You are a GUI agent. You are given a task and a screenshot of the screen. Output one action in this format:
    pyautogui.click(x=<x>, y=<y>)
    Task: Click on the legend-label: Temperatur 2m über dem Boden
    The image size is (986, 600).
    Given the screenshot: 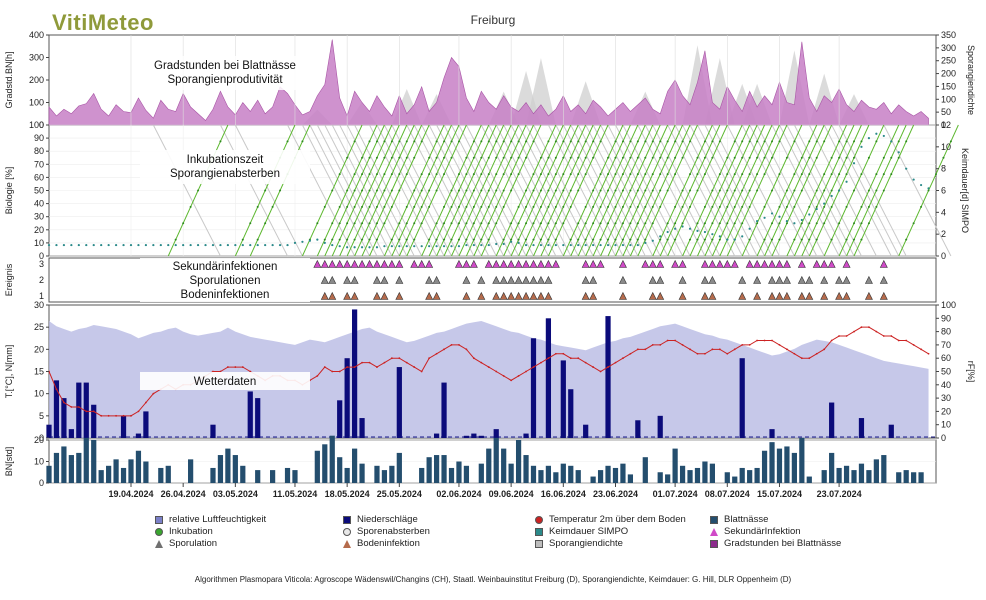 What is the action you would take?
    pyautogui.click(x=617, y=519)
    